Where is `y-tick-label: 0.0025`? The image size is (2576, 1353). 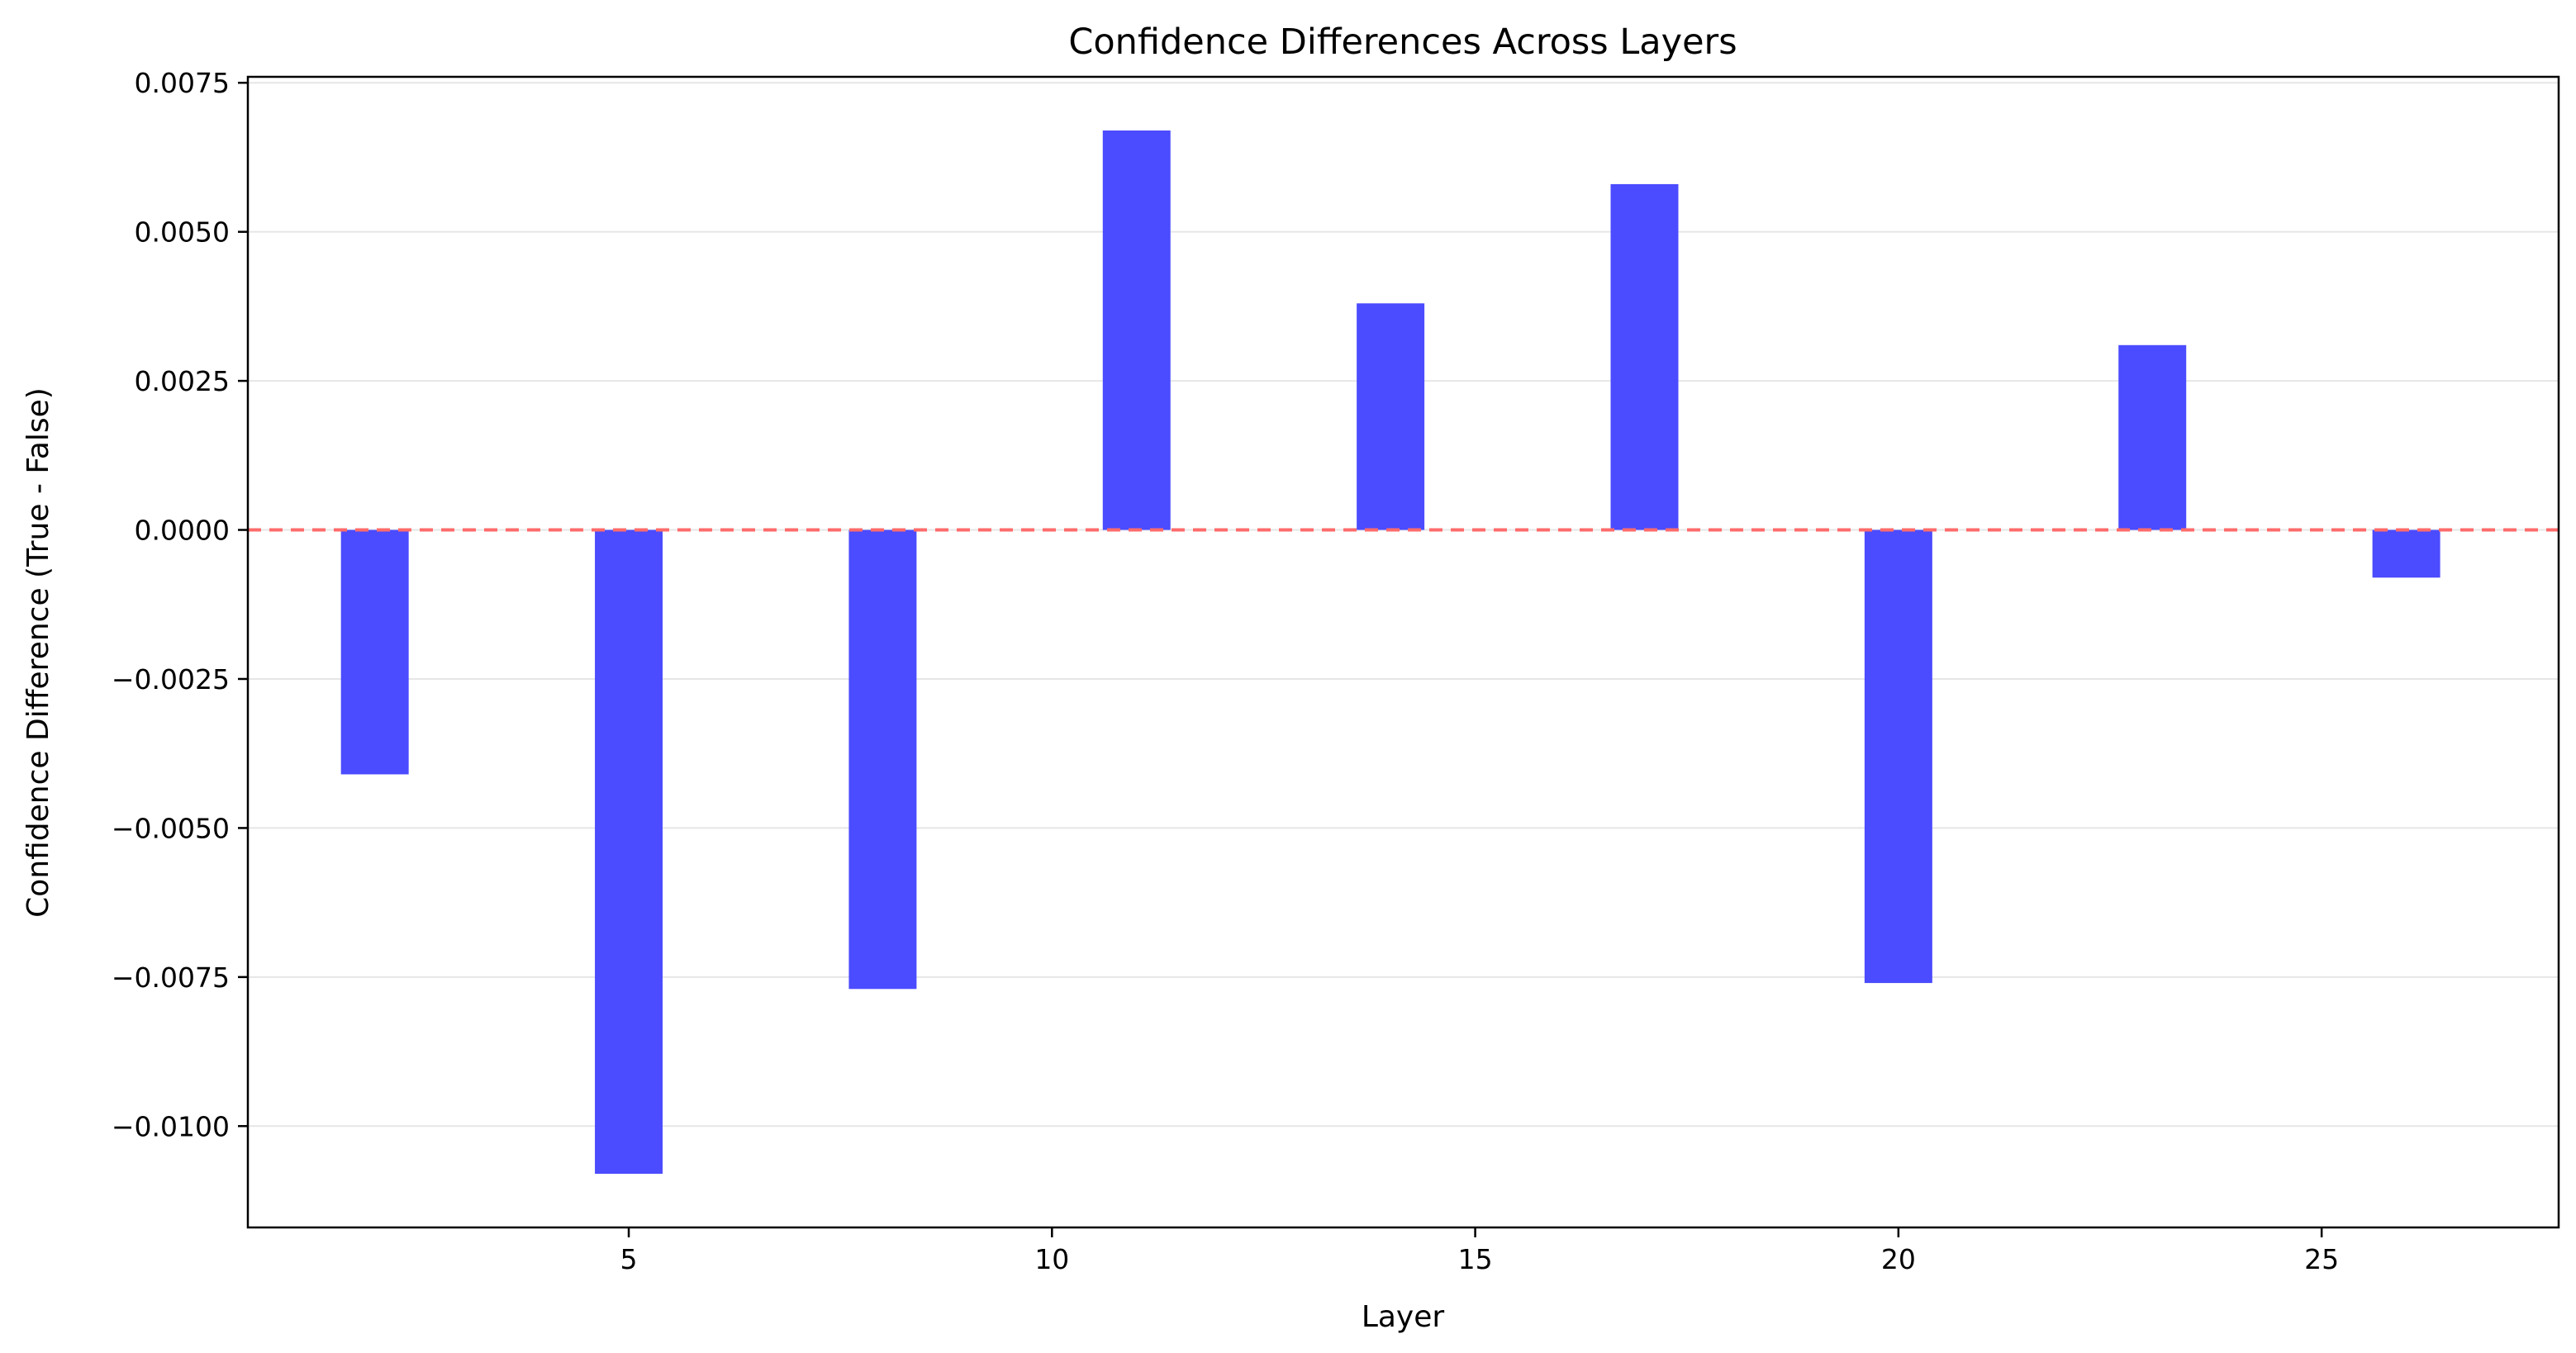 y-tick-label: 0.0025 is located at coordinates (182, 381).